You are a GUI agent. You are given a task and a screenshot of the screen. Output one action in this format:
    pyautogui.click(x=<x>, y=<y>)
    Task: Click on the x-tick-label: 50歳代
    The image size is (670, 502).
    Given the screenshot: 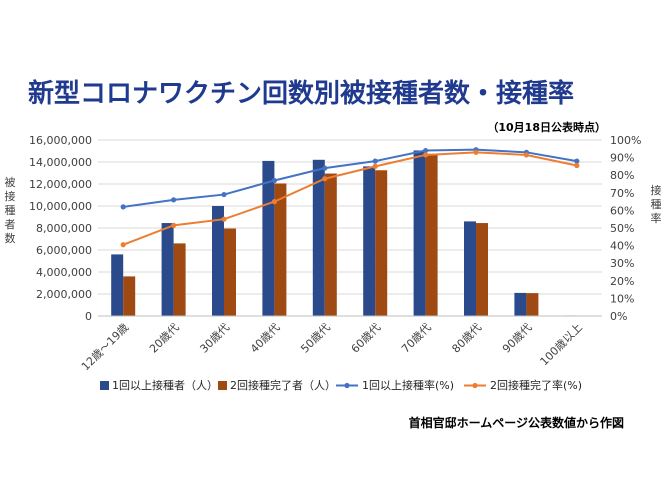 What is the action you would take?
    pyautogui.click(x=315, y=338)
    